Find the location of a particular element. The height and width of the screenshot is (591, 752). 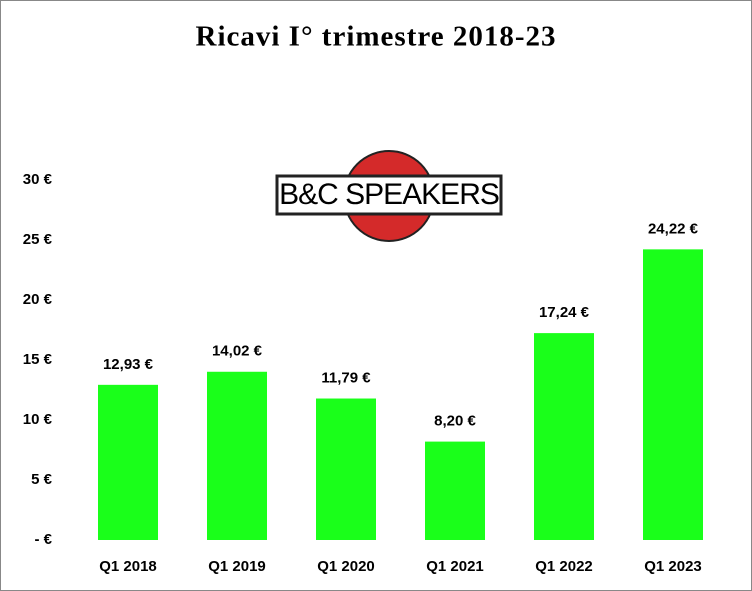

value-label: 24,22 € is located at coordinates (673, 228).